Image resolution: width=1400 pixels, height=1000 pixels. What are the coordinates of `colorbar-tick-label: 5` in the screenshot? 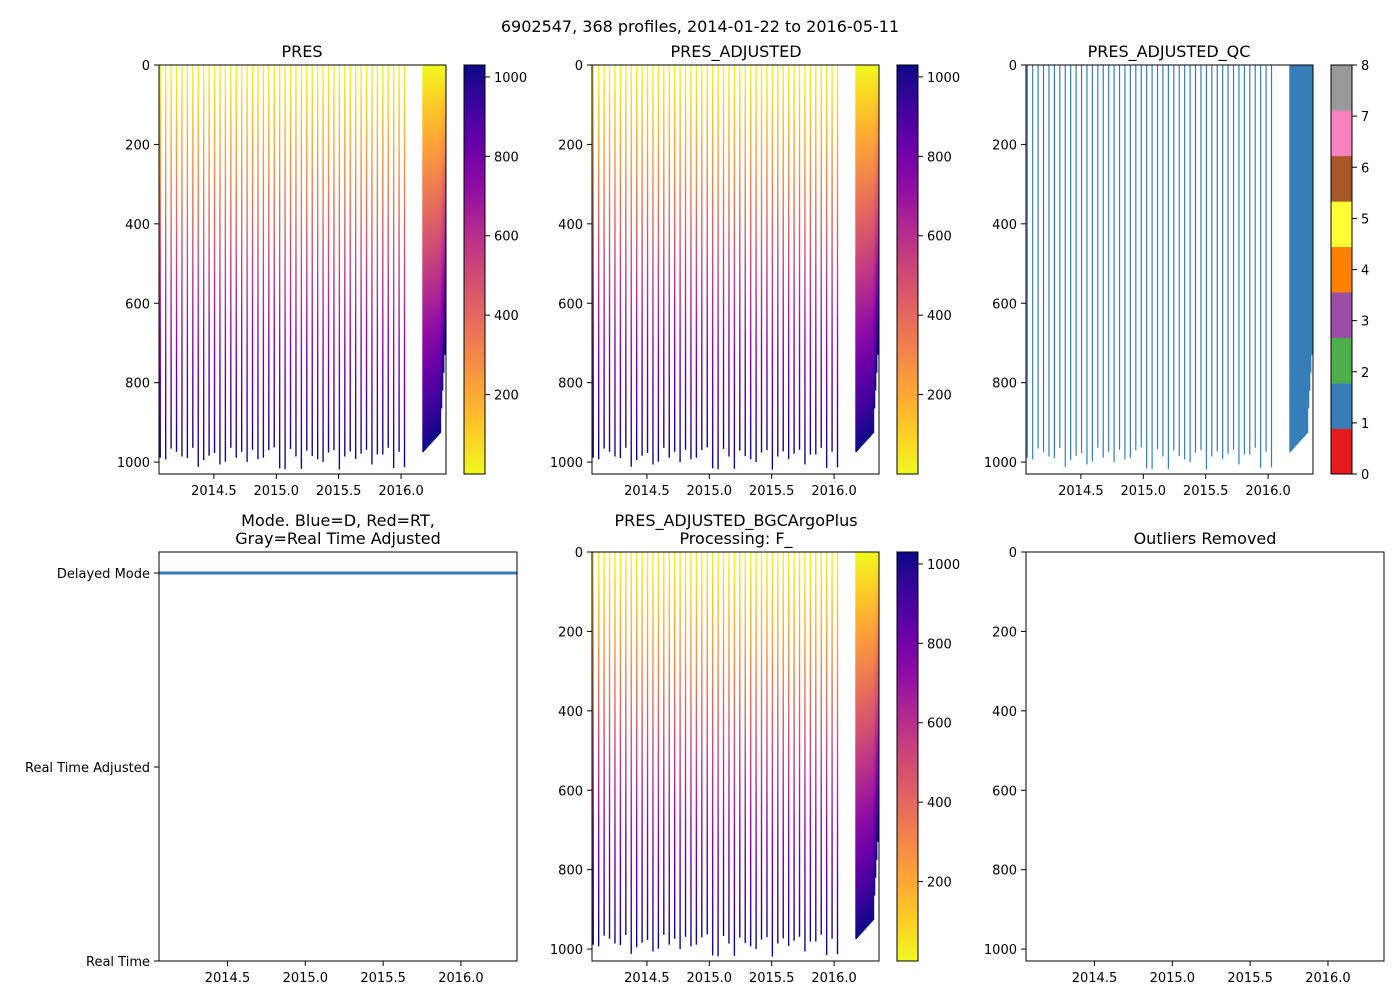 It's located at (1365, 219).